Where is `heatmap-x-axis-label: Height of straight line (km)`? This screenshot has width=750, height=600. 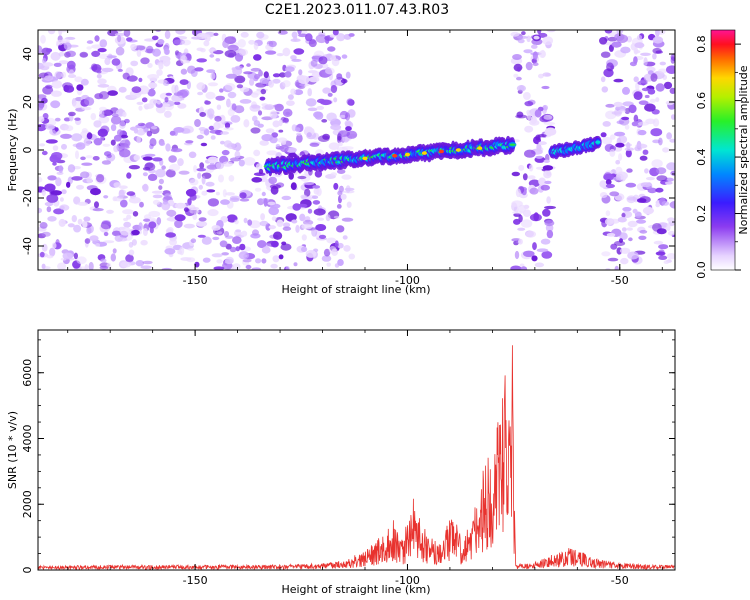
heatmap-x-axis-label: Height of straight line (km) is located at coordinates (355, 289).